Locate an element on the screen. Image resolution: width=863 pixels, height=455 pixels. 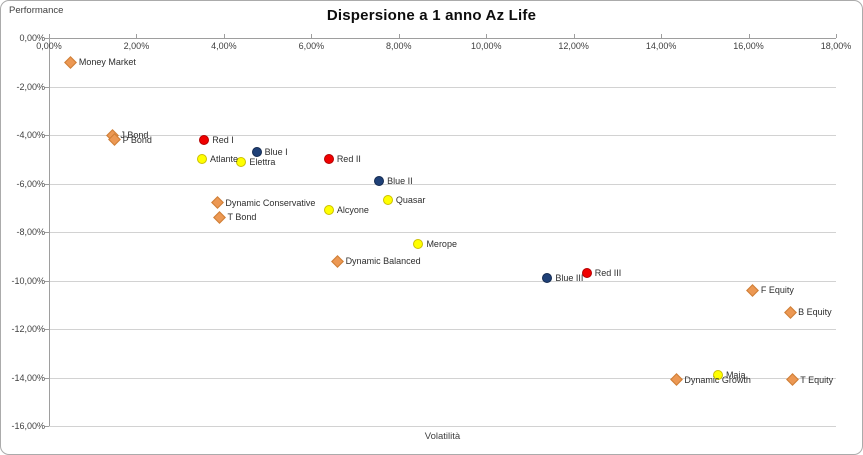
point-blue-i is located at coordinates (256, 151).